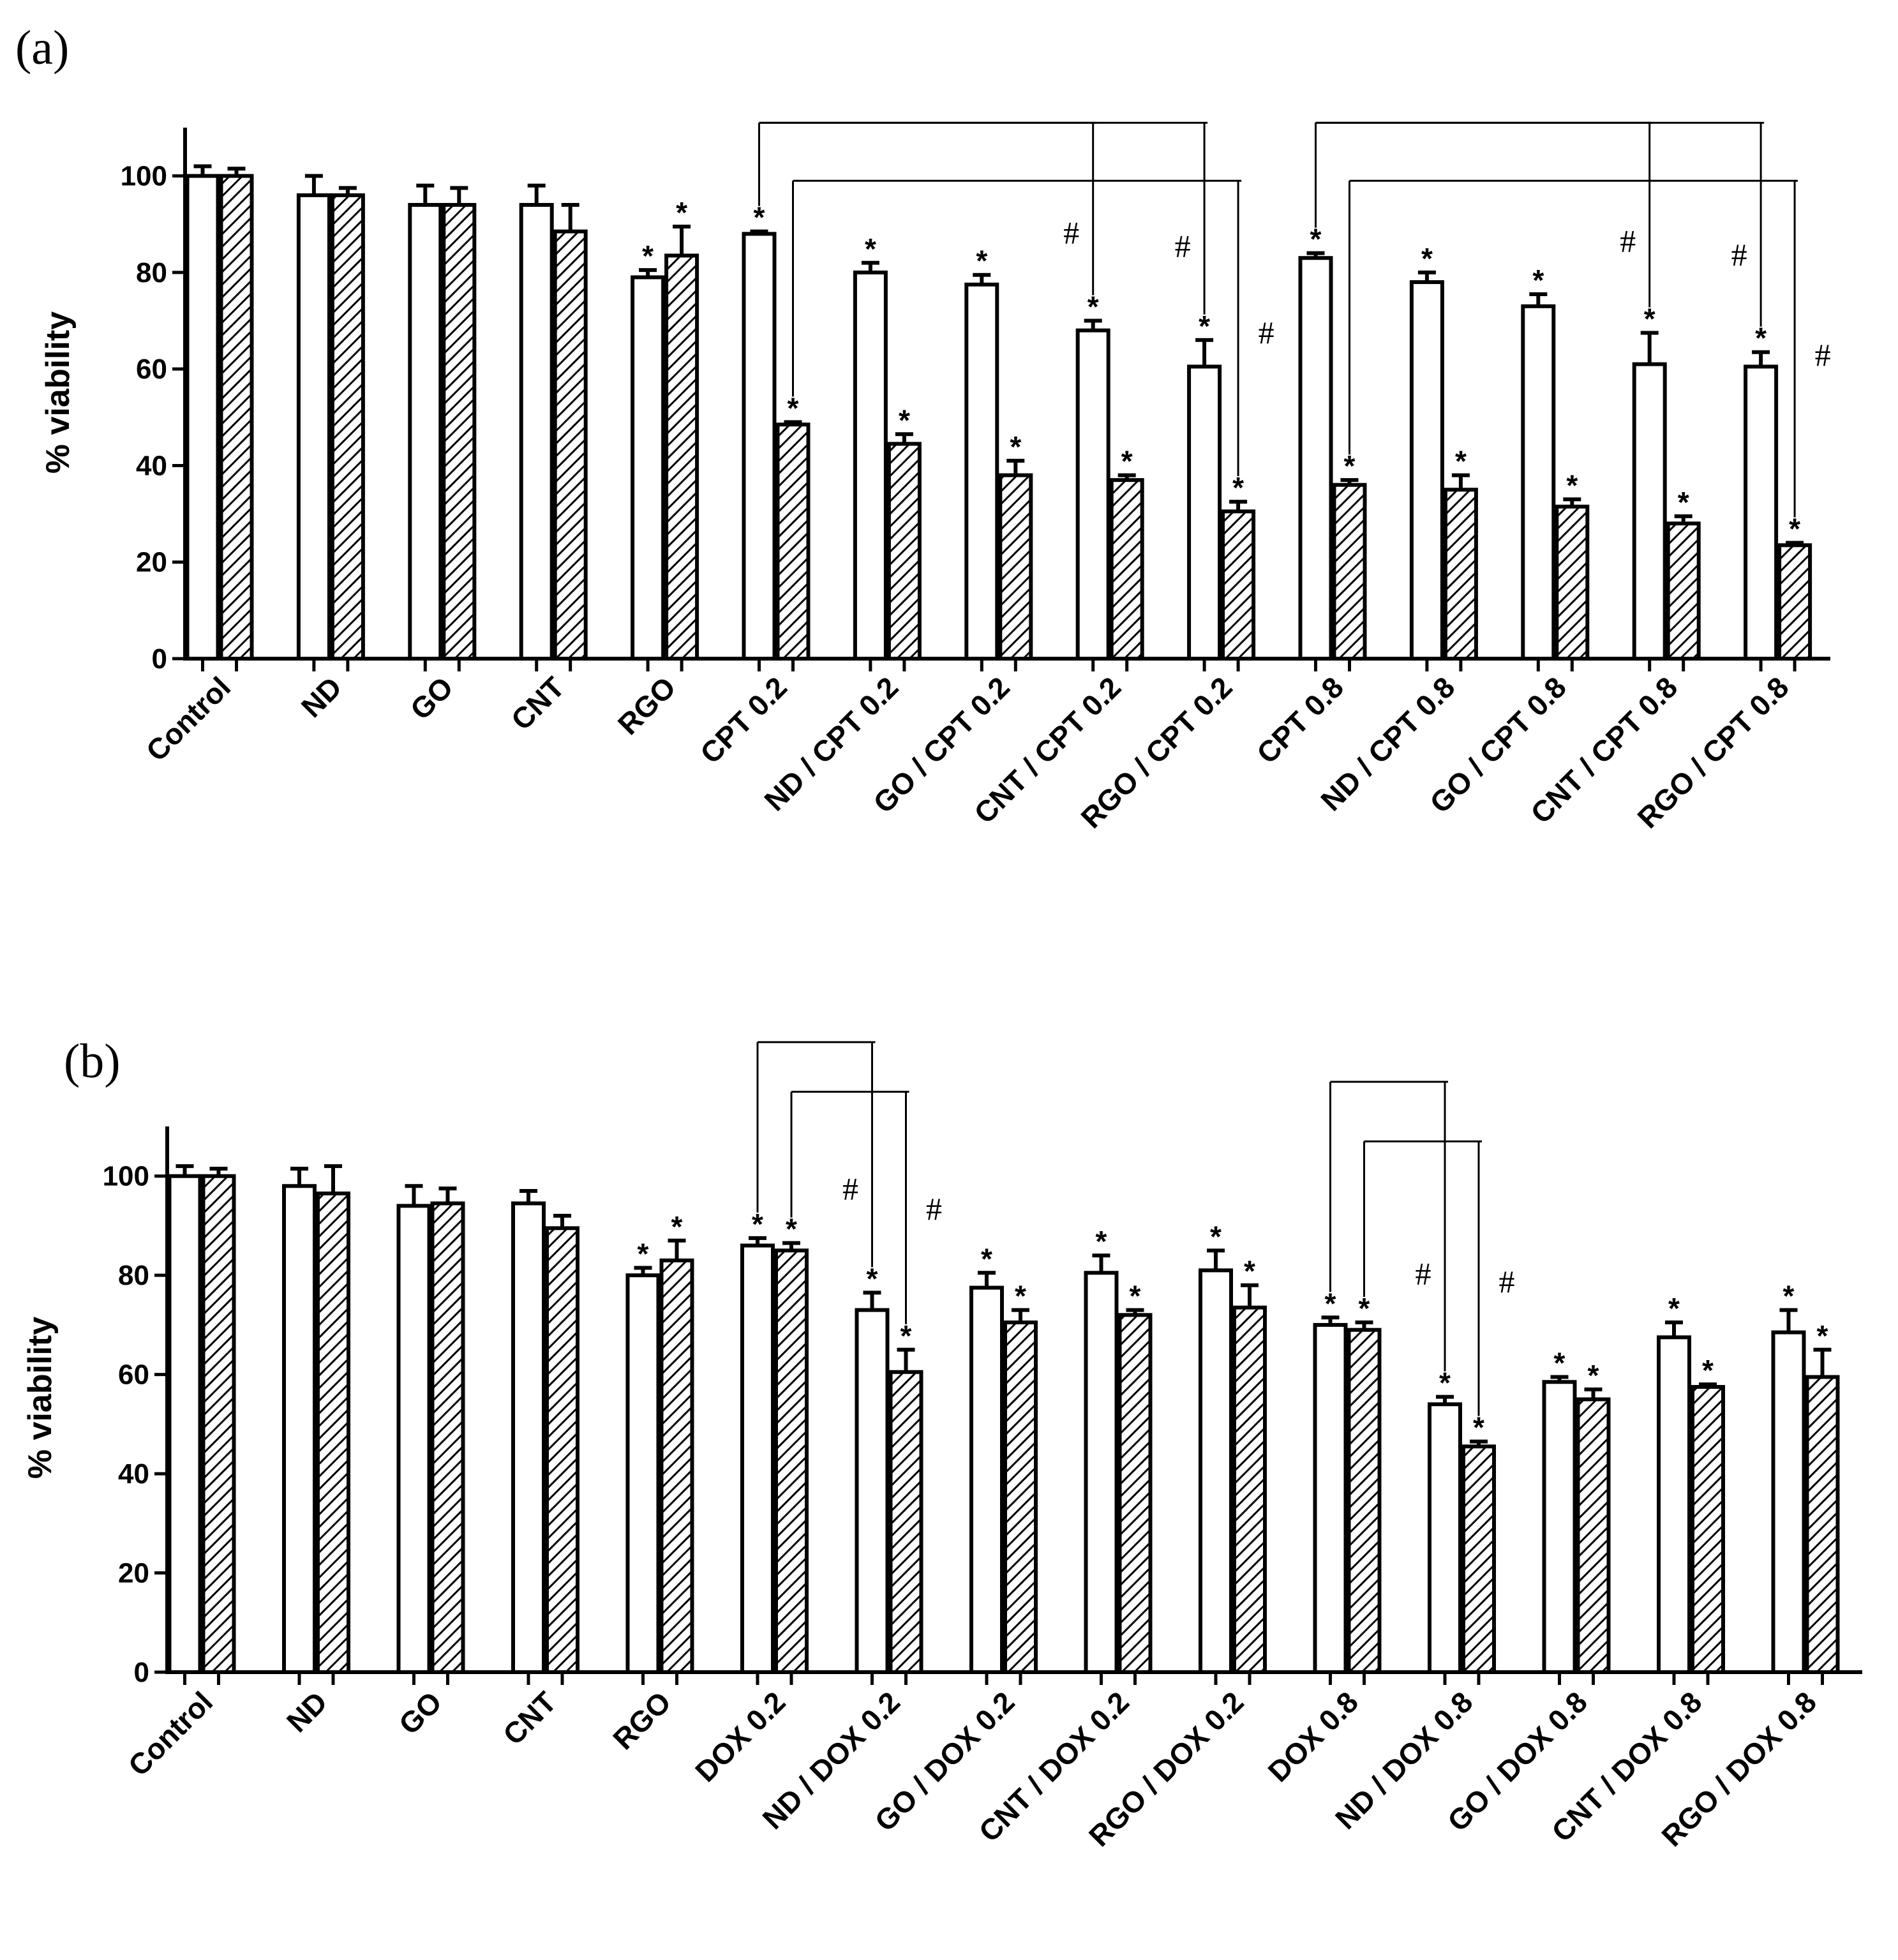 This screenshot has width=1898, height=1960. Describe the element at coordinates (188, 718) in the screenshot. I see `panel-a-category-label: Control` at that location.